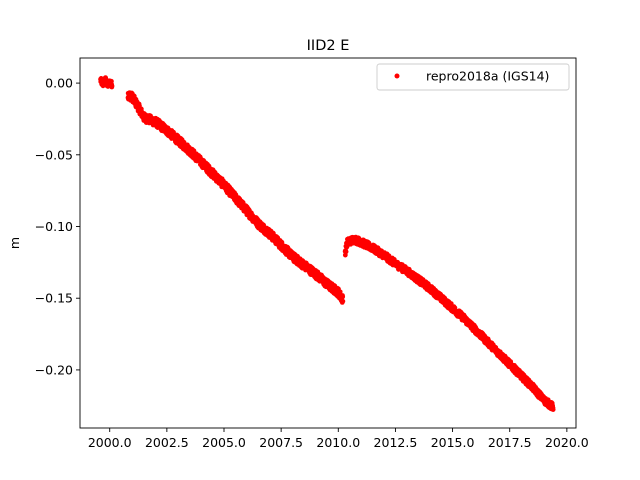  I want to click on y-axis-ticks: 0.00 −0.05 −0.10 −0.15 −0.20, so click(57, 226).